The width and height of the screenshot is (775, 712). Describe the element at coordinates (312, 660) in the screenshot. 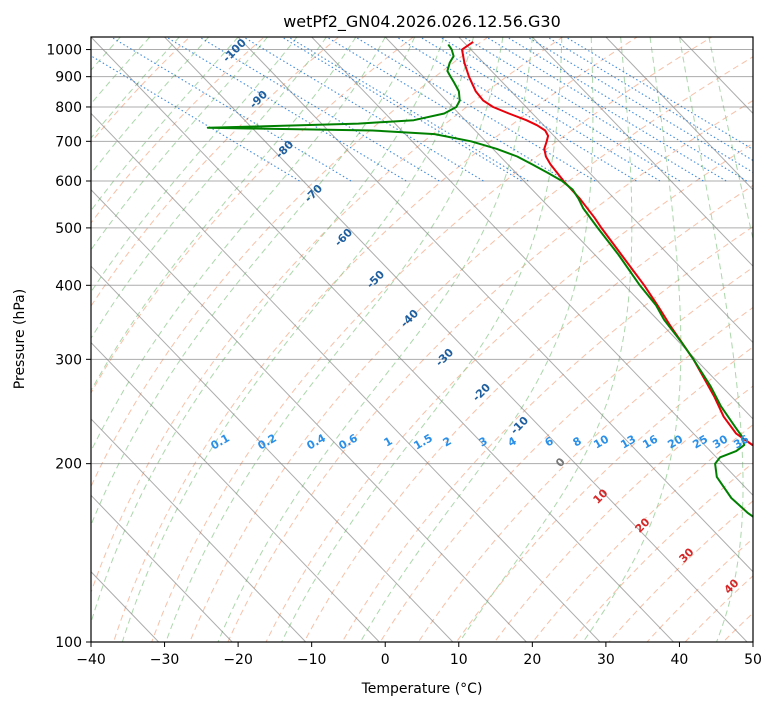

I see `x-tick-label: −10` at that location.